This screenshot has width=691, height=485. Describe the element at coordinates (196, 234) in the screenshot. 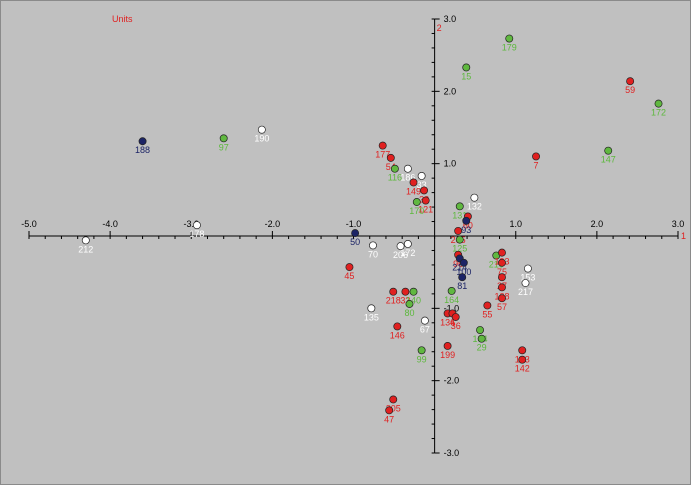

I see `data-point-label: 178` at that location.